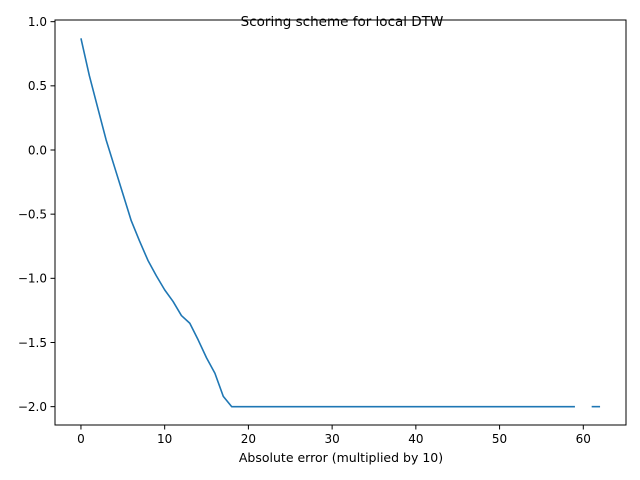 The image size is (640, 480). What do you see at coordinates (341, 457) in the screenshot?
I see `x-axis-label: Absolute error (multiplied by 10)` at bounding box center [341, 457].